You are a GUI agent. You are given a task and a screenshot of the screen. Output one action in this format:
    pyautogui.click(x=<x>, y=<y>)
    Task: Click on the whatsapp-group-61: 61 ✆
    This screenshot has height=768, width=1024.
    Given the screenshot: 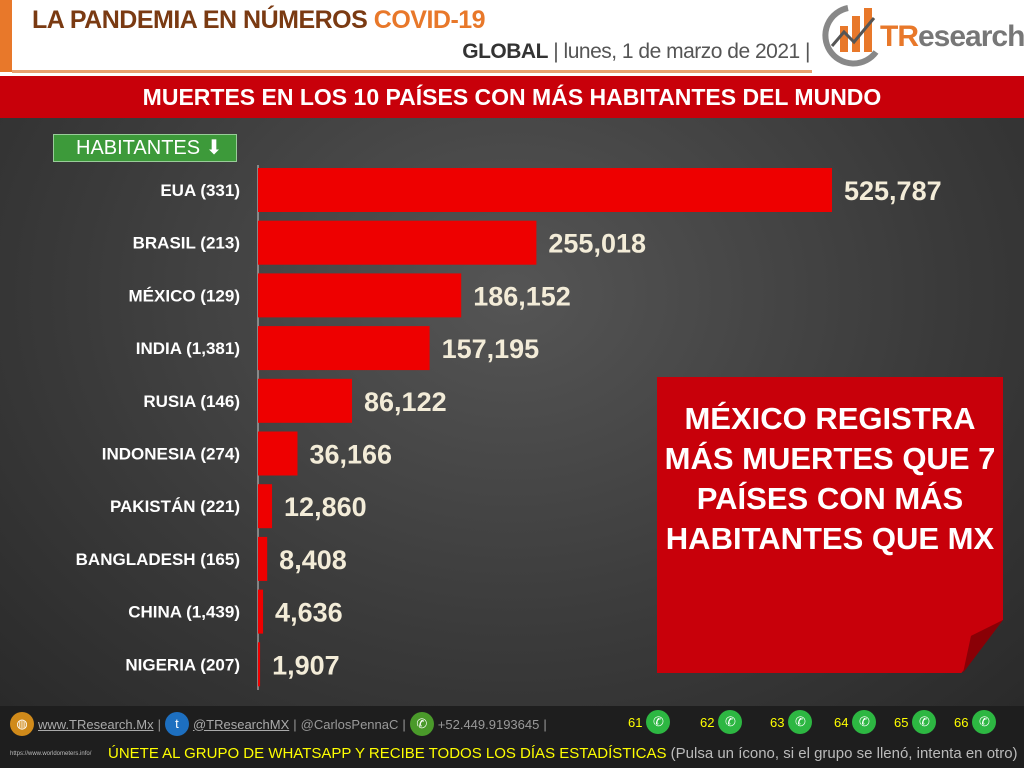 What is the action you would take?
    pyautogui.click(x=649, y=722)
    